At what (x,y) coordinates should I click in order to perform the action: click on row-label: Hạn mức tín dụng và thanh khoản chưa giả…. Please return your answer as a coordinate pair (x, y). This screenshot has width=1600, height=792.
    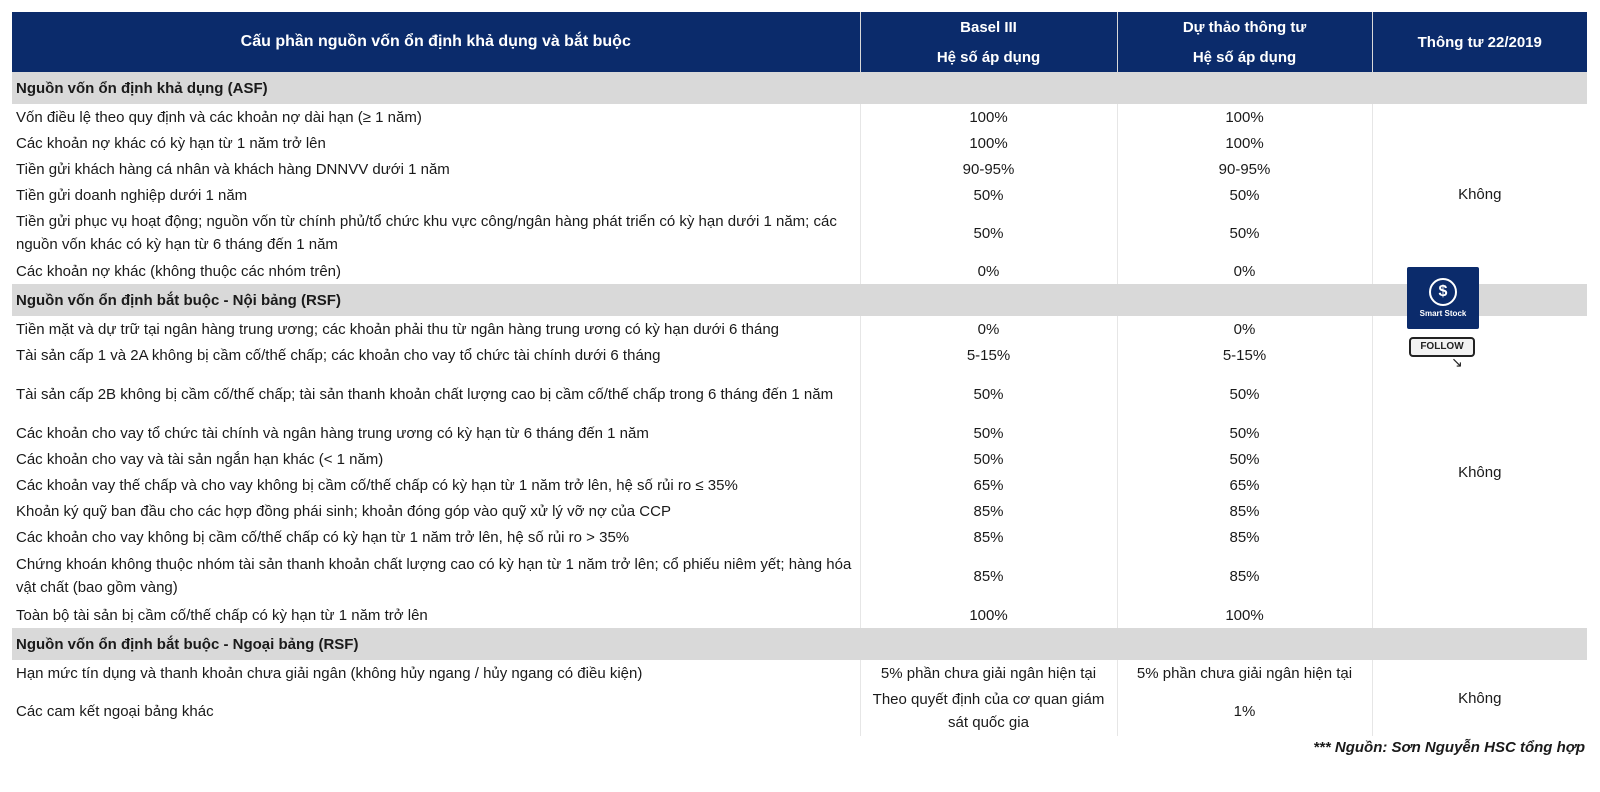
    Looking at the image, I should click on (329, 673).